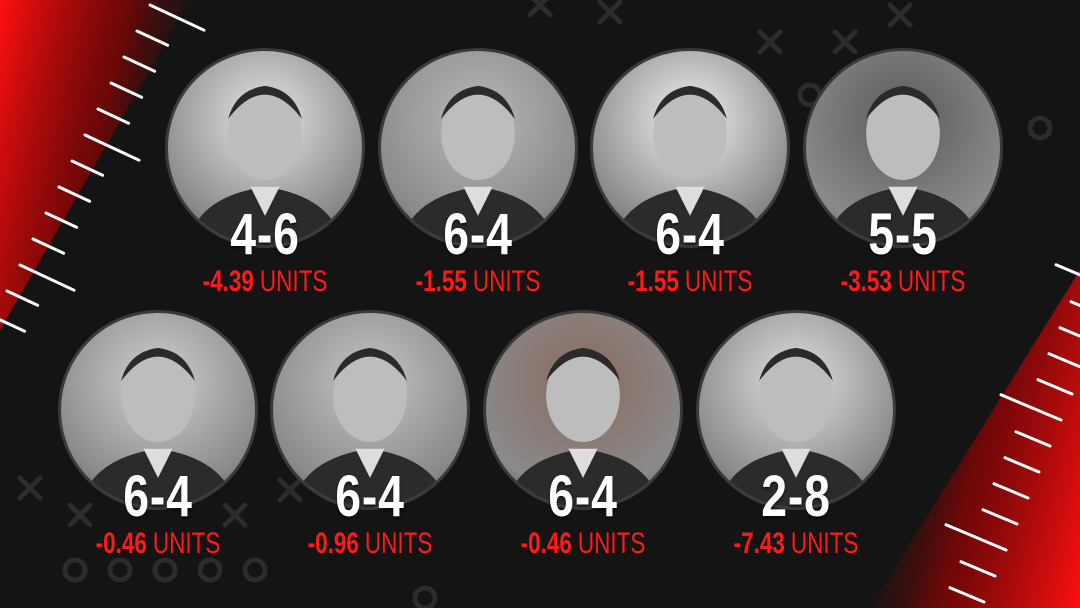 The image size is (1080, 608). I want to click on analyst-card: 6-4 -0.96 UNITS, so click(370, 435).